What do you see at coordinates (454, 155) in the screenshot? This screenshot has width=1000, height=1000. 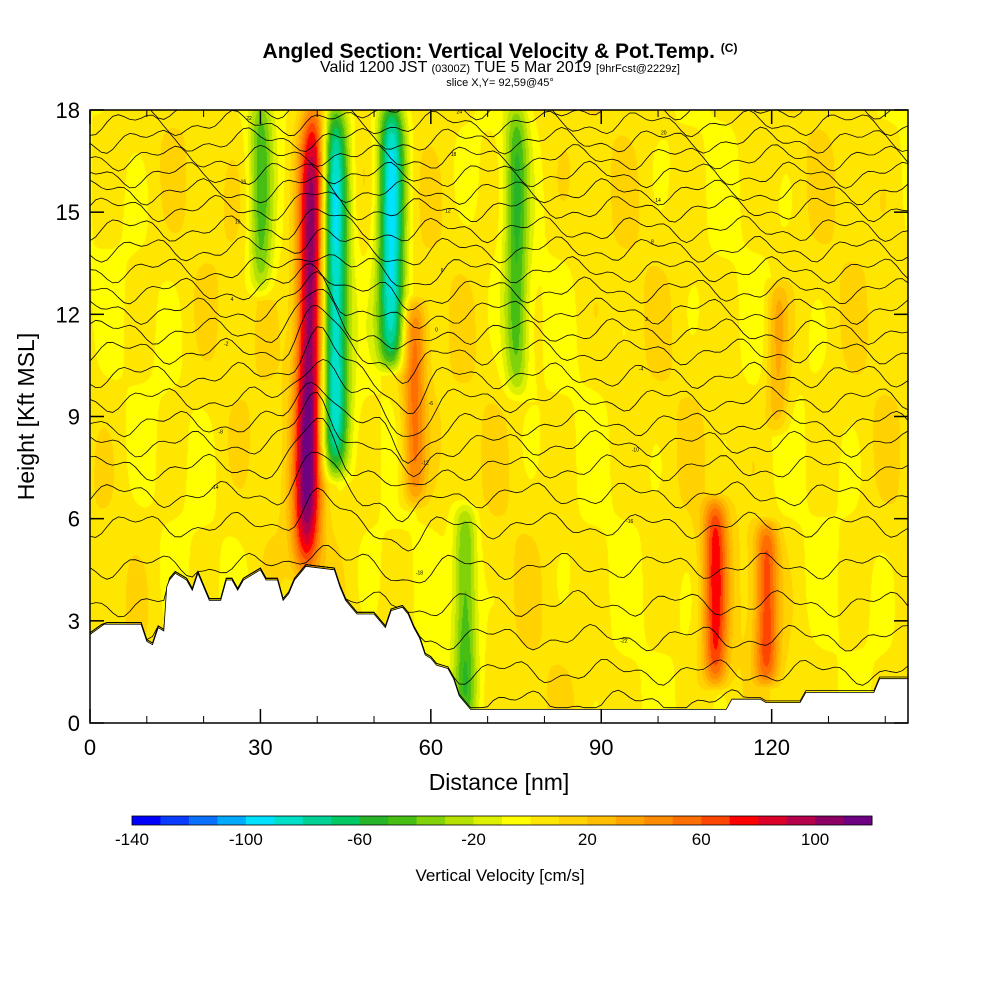 I see `isentrope-label: 18` at bounding box center [454, 155].